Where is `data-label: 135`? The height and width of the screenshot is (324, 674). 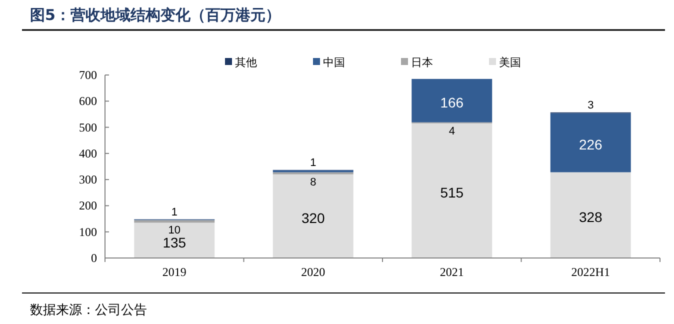 data-label: 135 is located at coordinates (174, 242).